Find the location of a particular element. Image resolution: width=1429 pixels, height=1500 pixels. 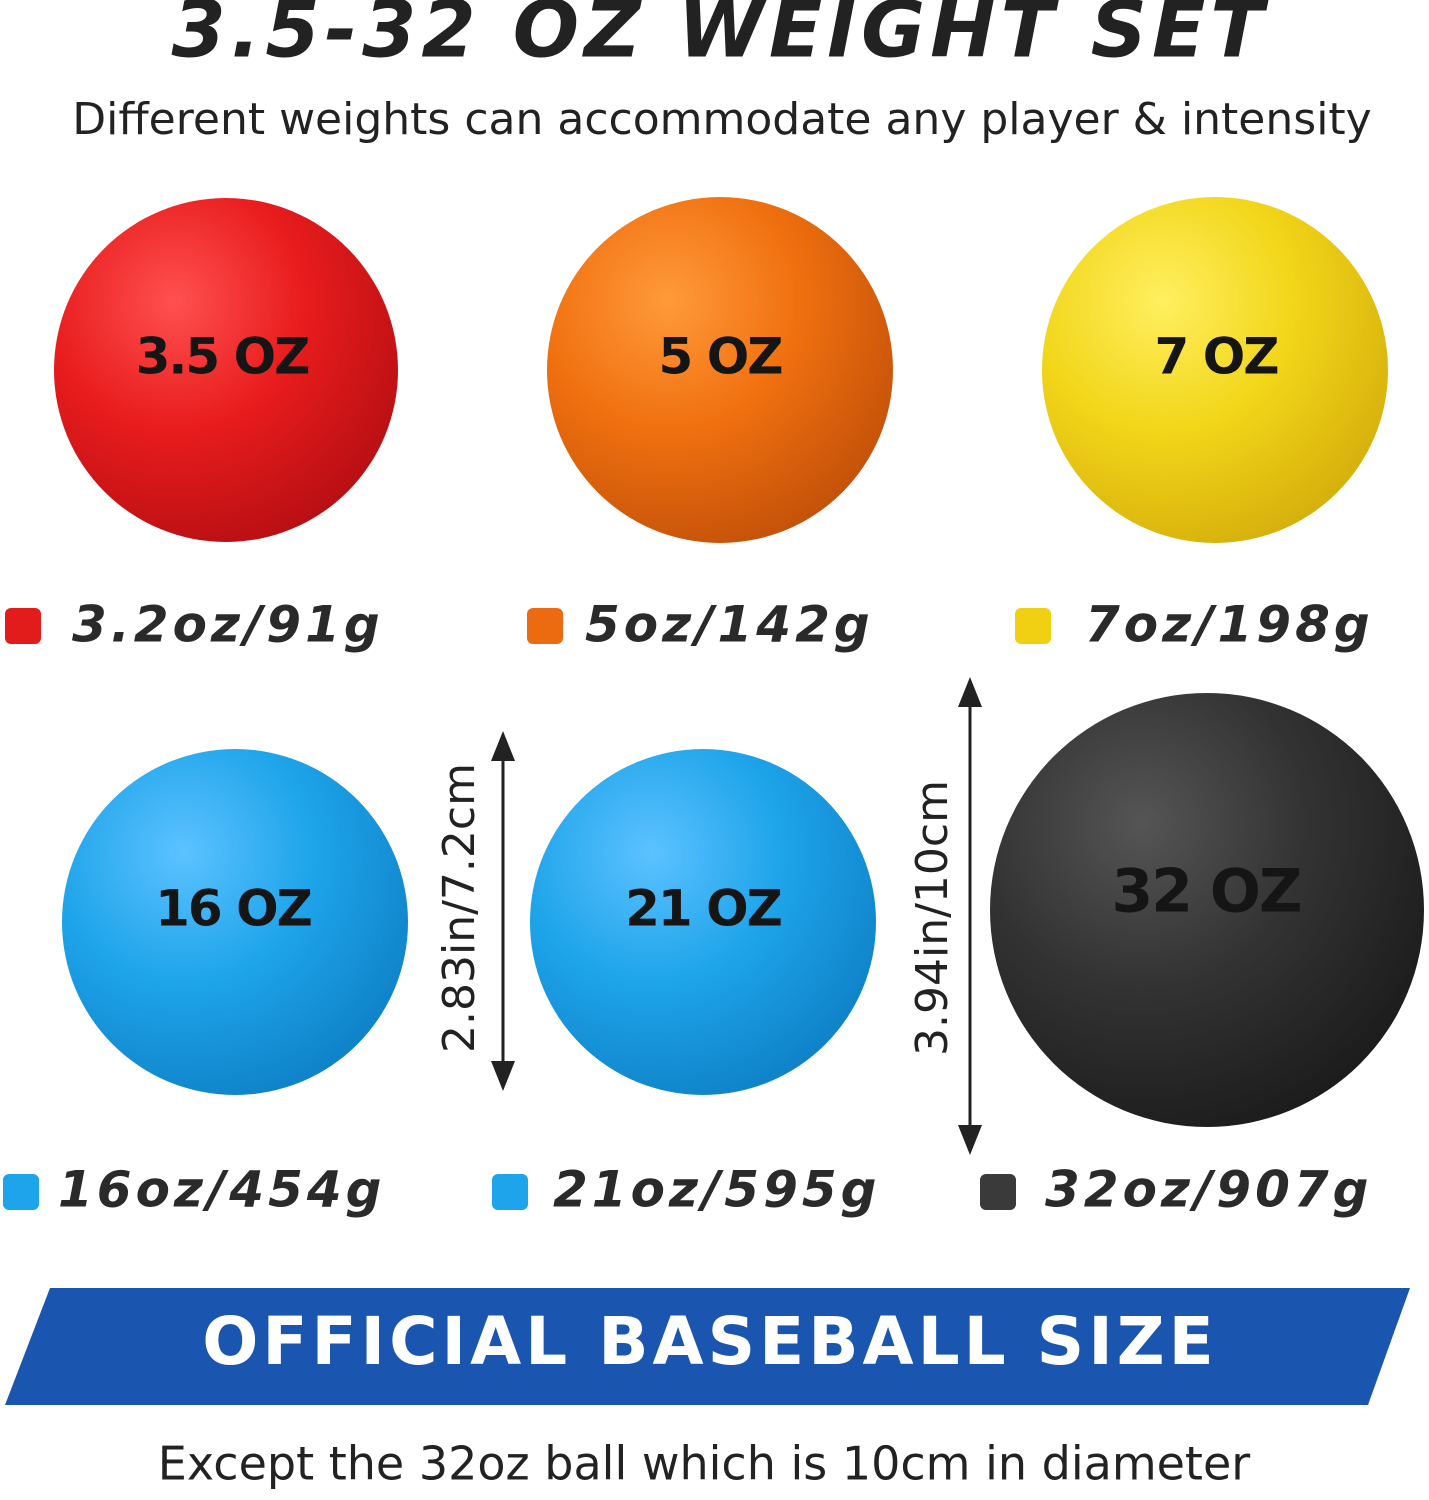

ball-label: 7 OZ is located at coordinates (1217, 357).